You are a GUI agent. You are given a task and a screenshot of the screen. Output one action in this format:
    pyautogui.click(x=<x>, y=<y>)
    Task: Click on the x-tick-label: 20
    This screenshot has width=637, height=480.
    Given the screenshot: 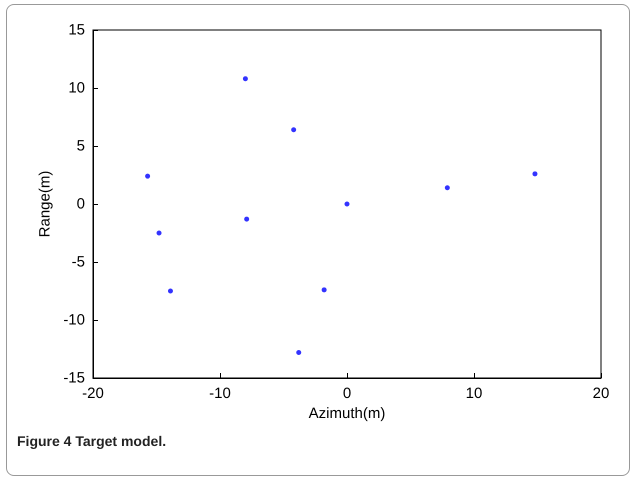 What is the action you would take?
    pyautogui.click(x=601, y=393)
    